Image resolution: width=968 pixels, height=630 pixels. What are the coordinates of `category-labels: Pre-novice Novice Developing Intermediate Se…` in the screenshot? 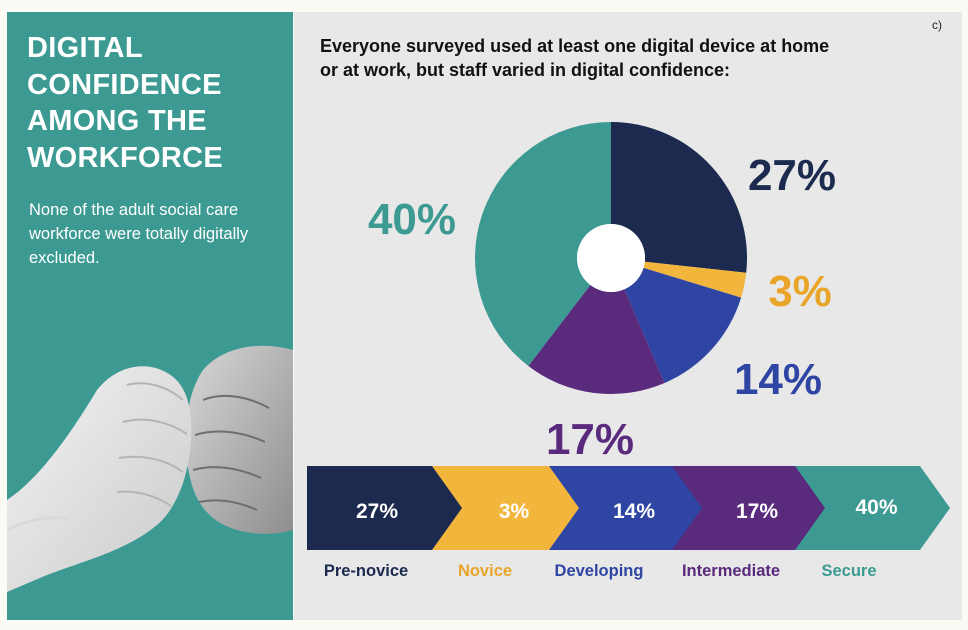 It's located at (600, 571).